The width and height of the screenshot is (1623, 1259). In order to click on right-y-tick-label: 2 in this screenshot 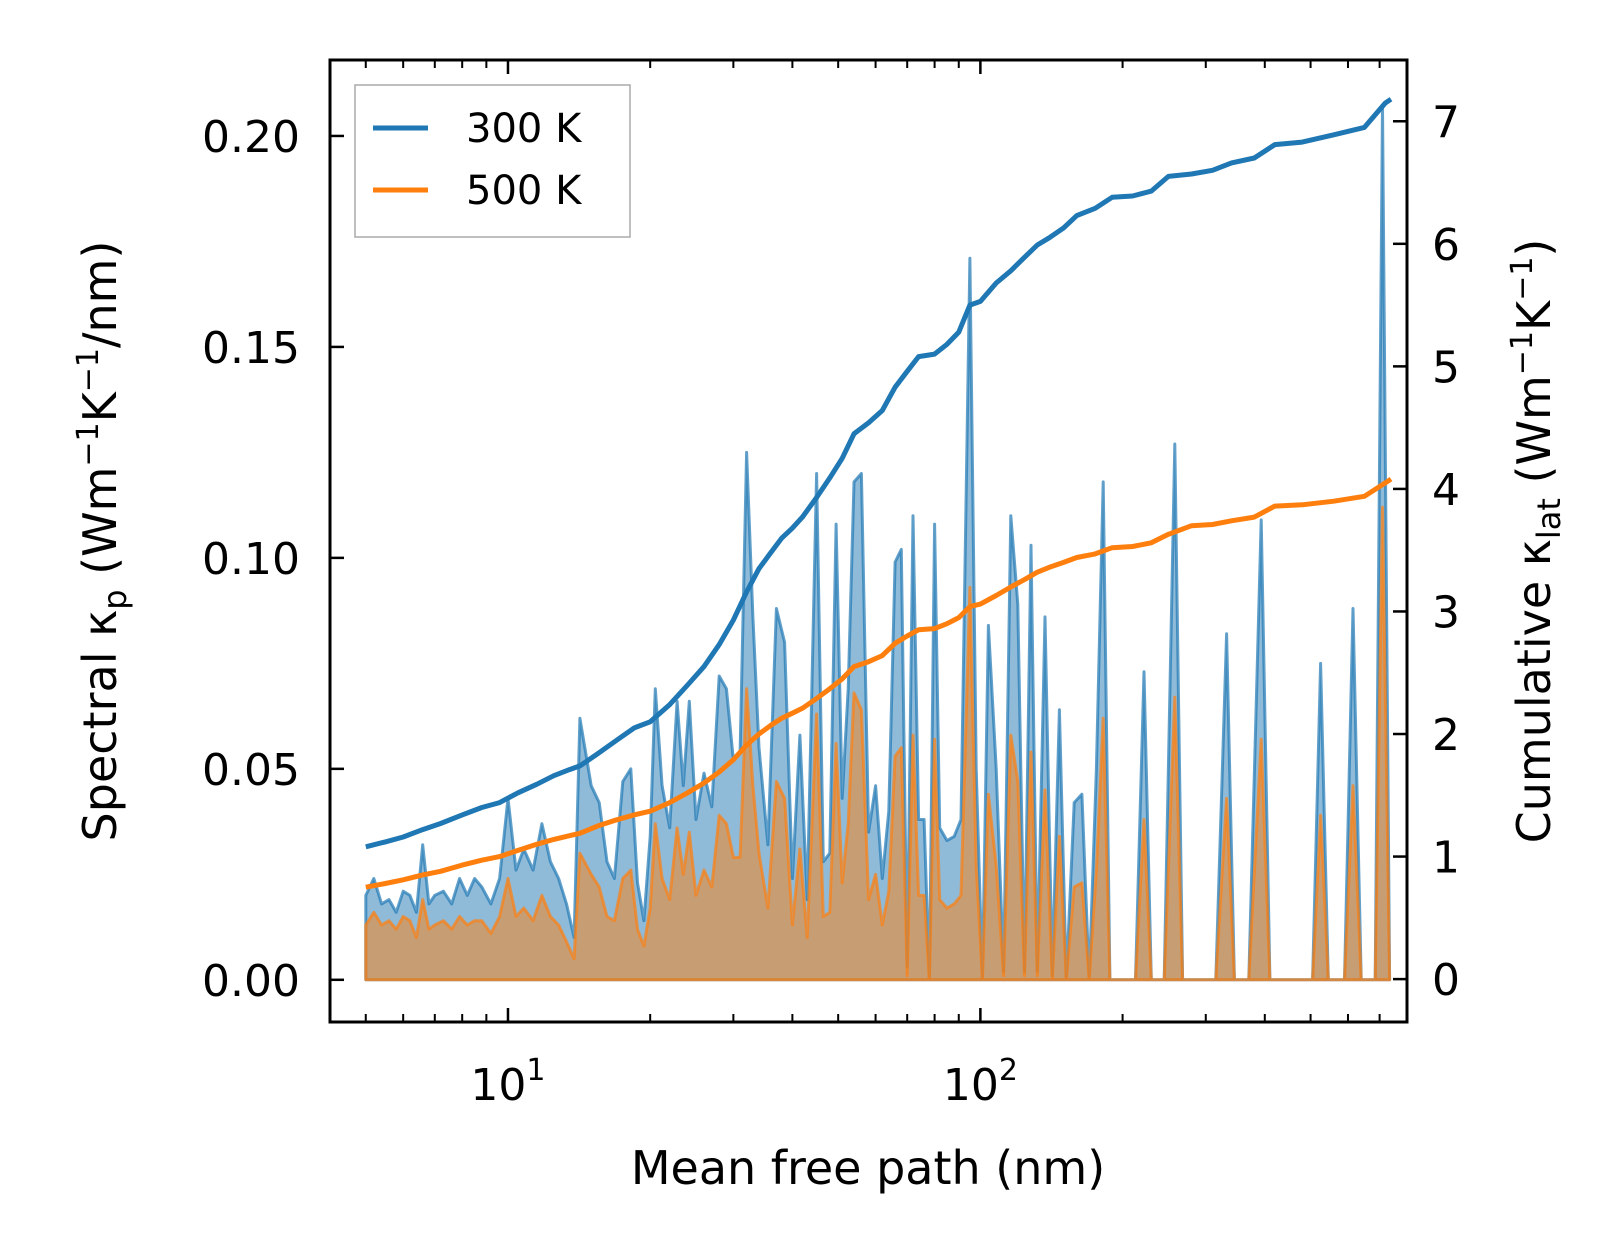, I will do `click(1446, 735)`.